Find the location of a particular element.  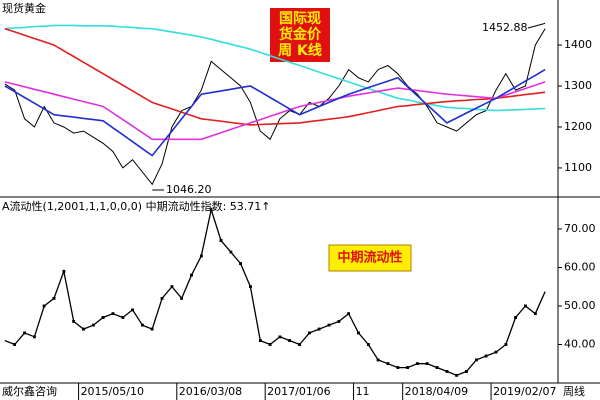

badge-text: 国际现 is located at coordinates (300, 19).